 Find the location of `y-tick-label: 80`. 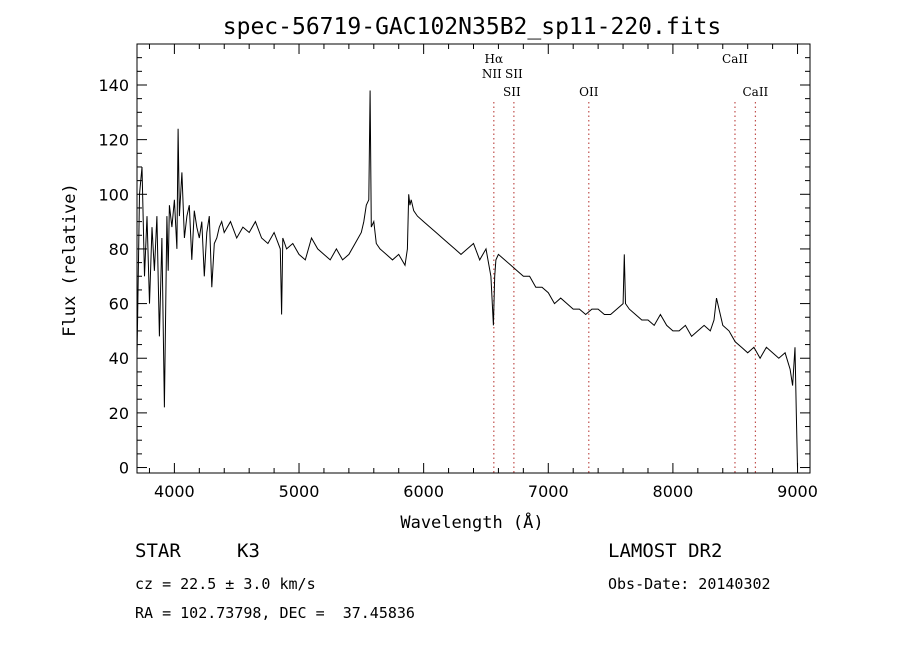

y-tick-label: 80 is located at coordinates (119, 249).